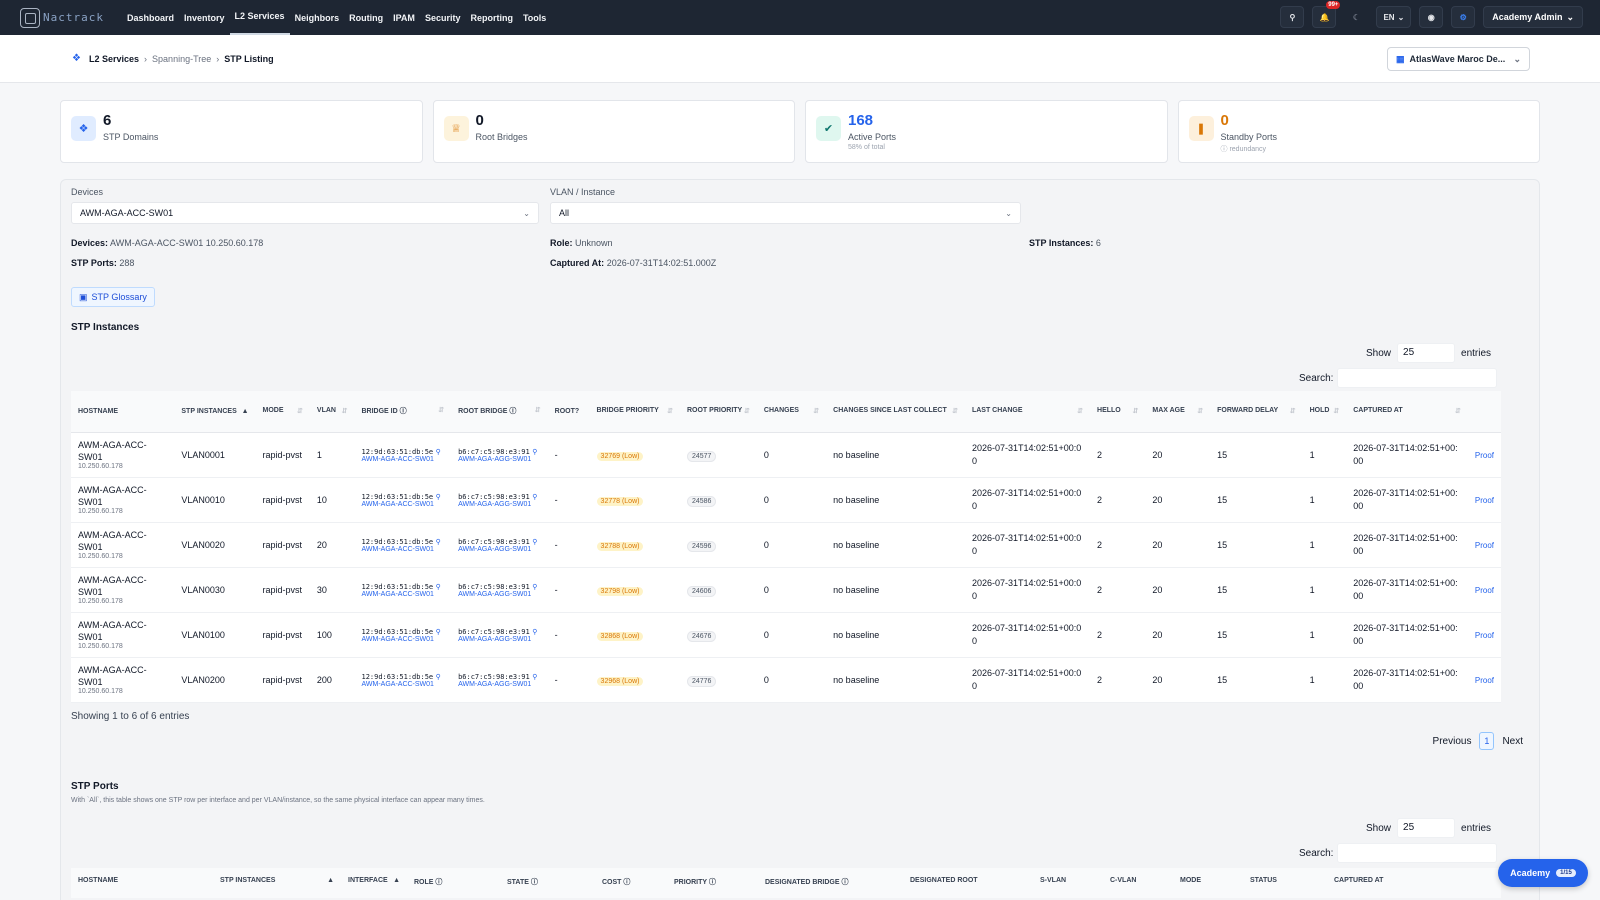 This screenshot has height=900, width=1600. I want to click on nav-security: Security, so click(442, 17).